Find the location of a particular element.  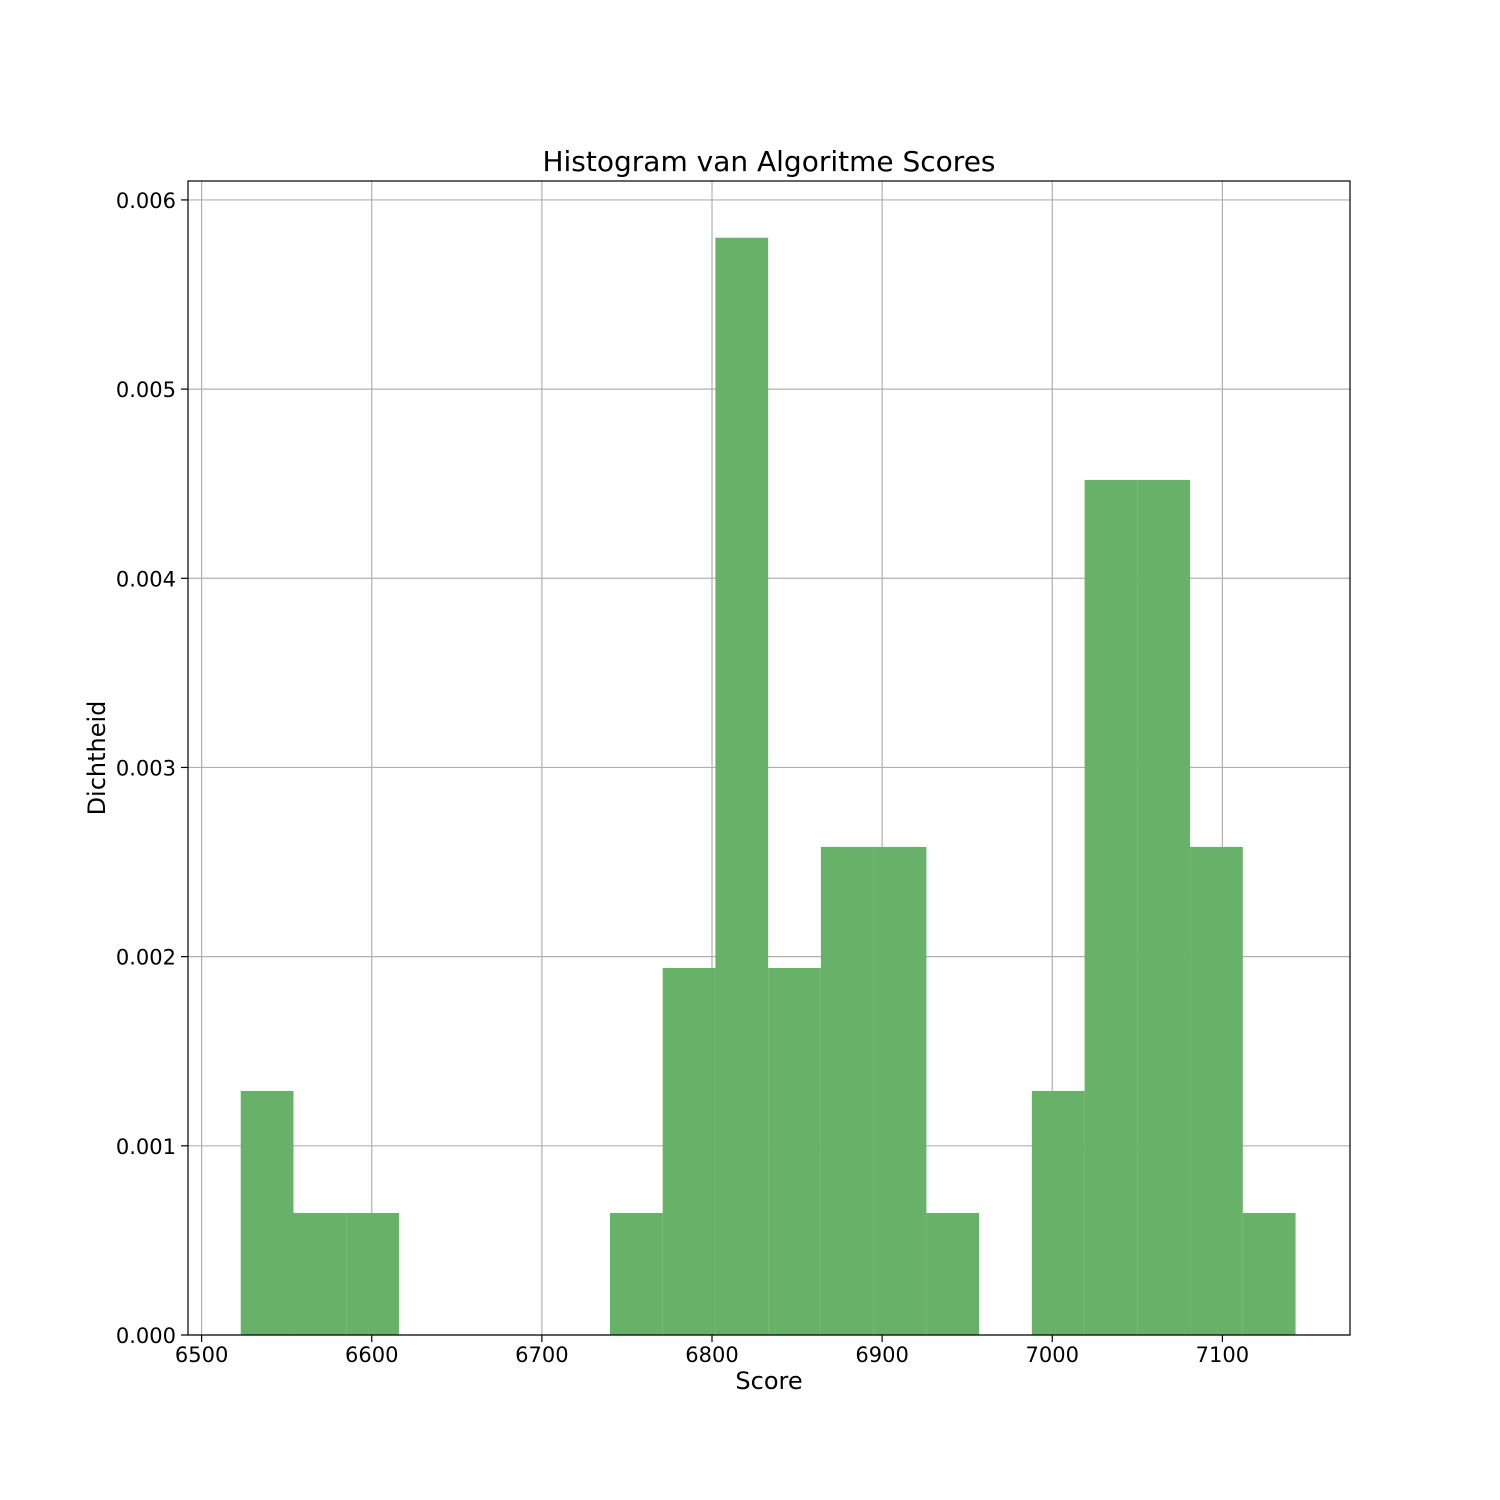

x-tick-label: 7000 is located at coordinates (1052, 1355).